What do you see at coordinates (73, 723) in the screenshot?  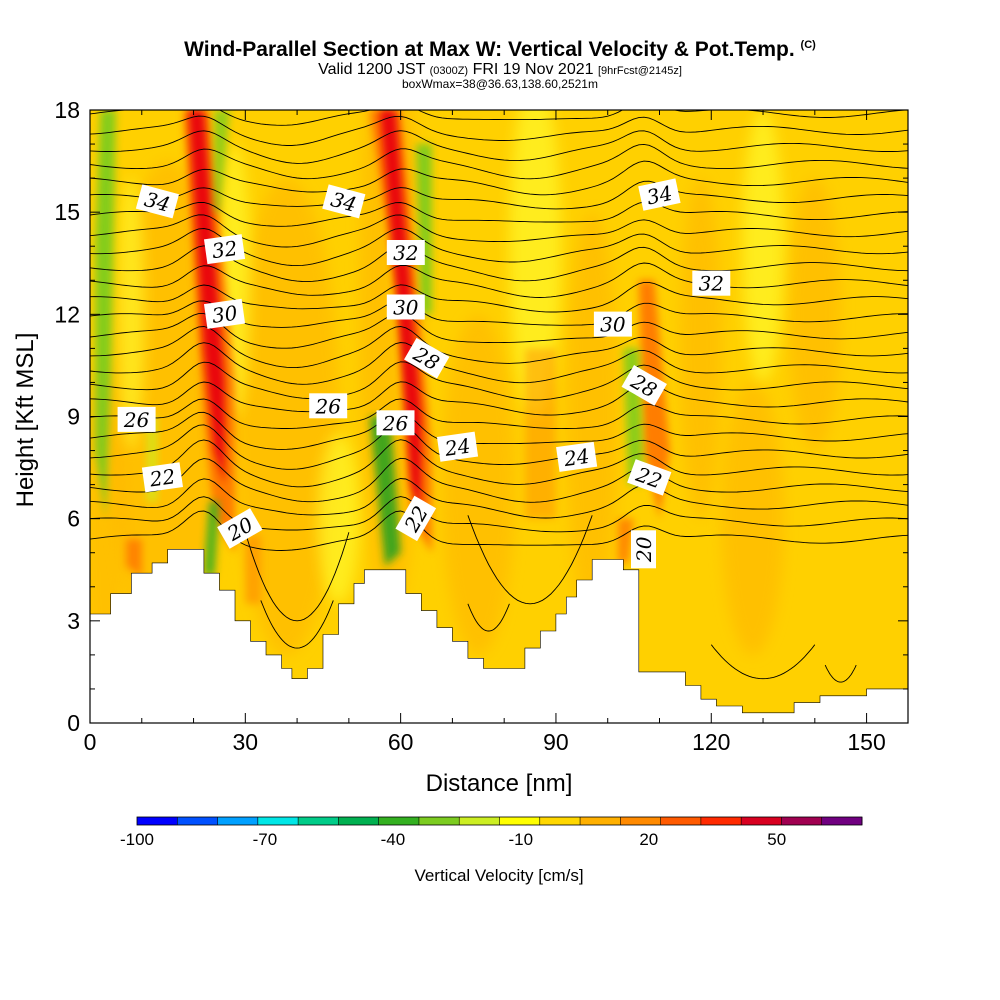 I see `y-tick-label: 0` at bounding box center [73, 723].